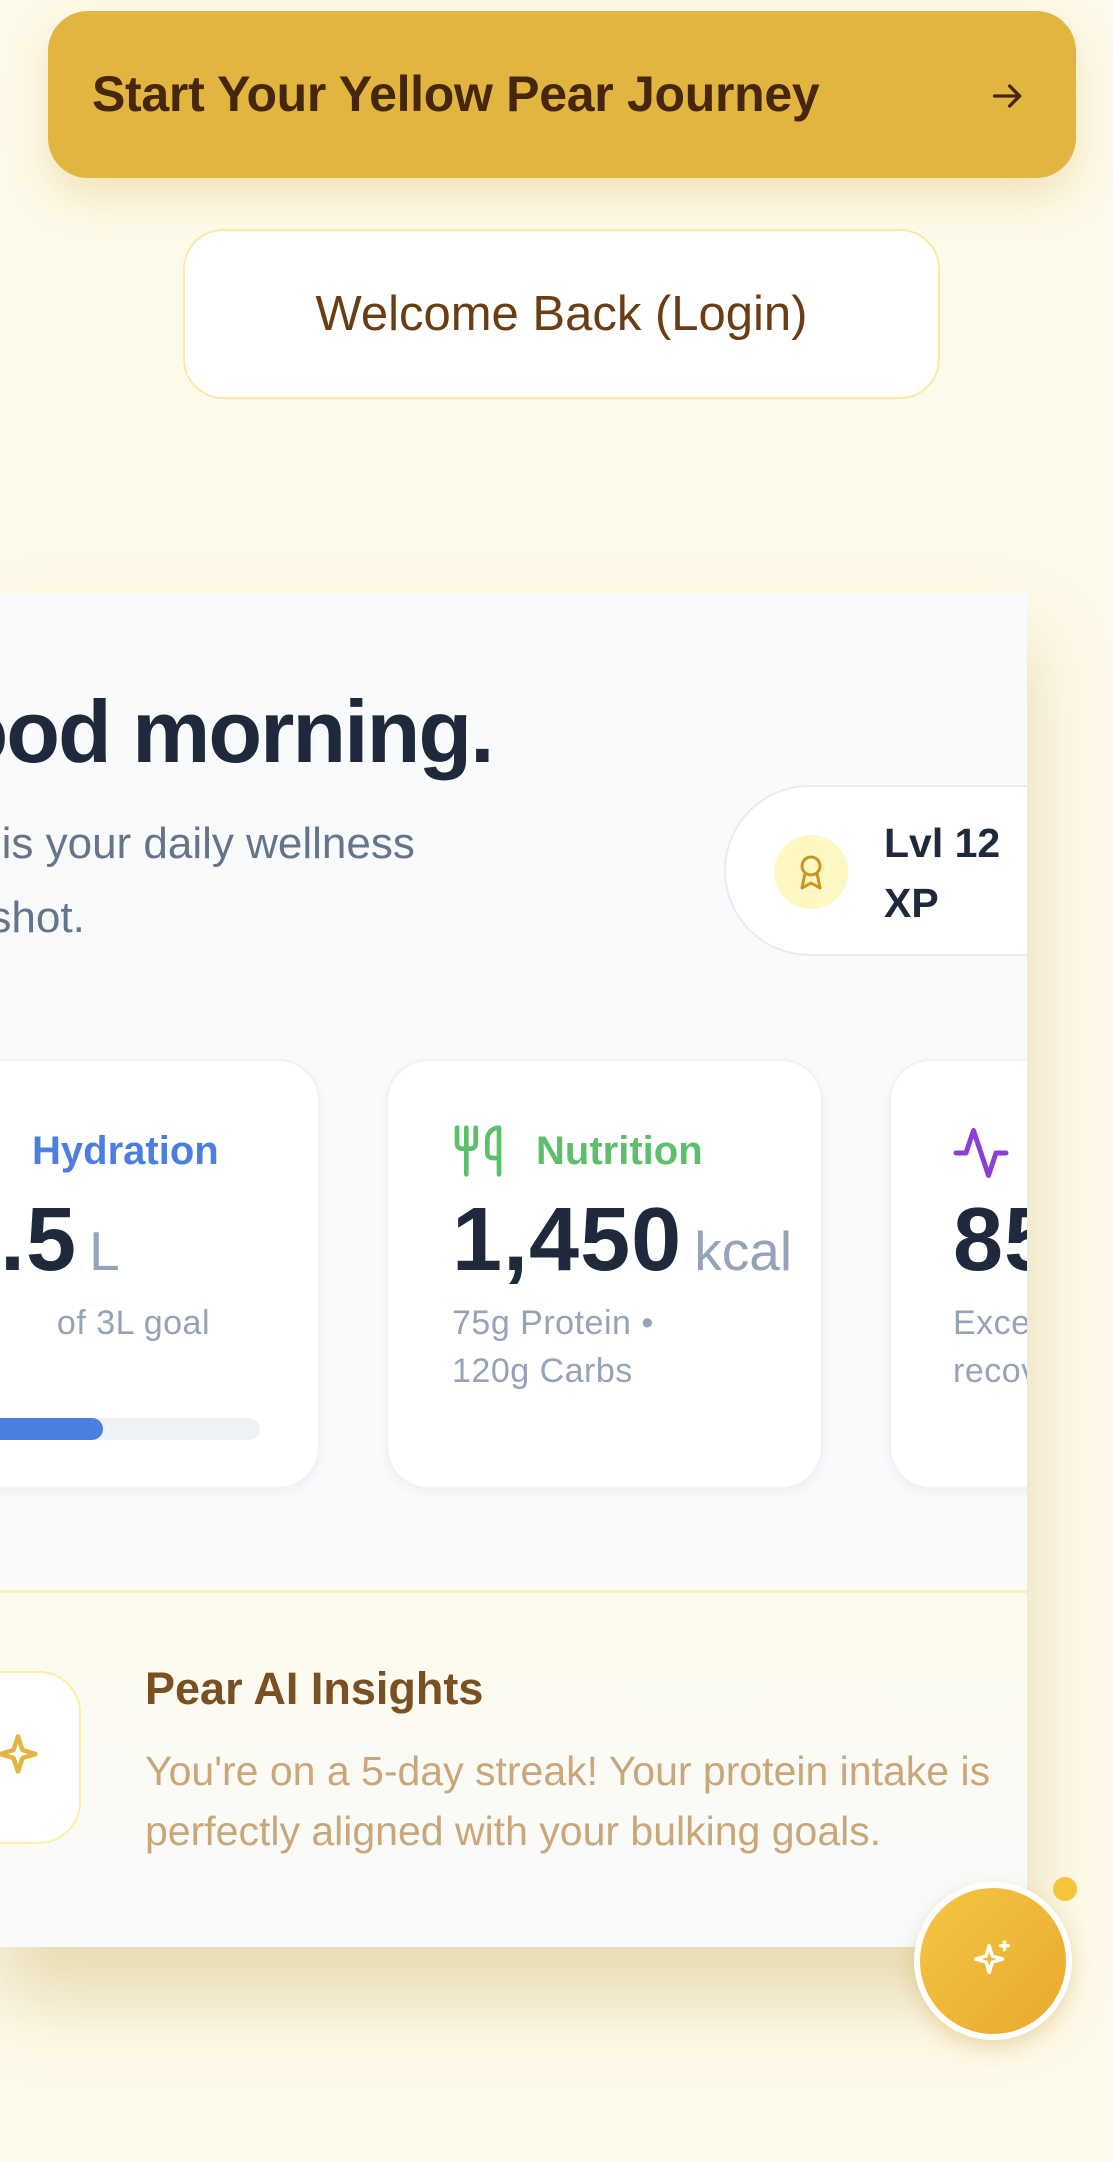  Describe the element at coordinates (133, 1323) in the screenshot. I see `note: of 3L goal` at that location.